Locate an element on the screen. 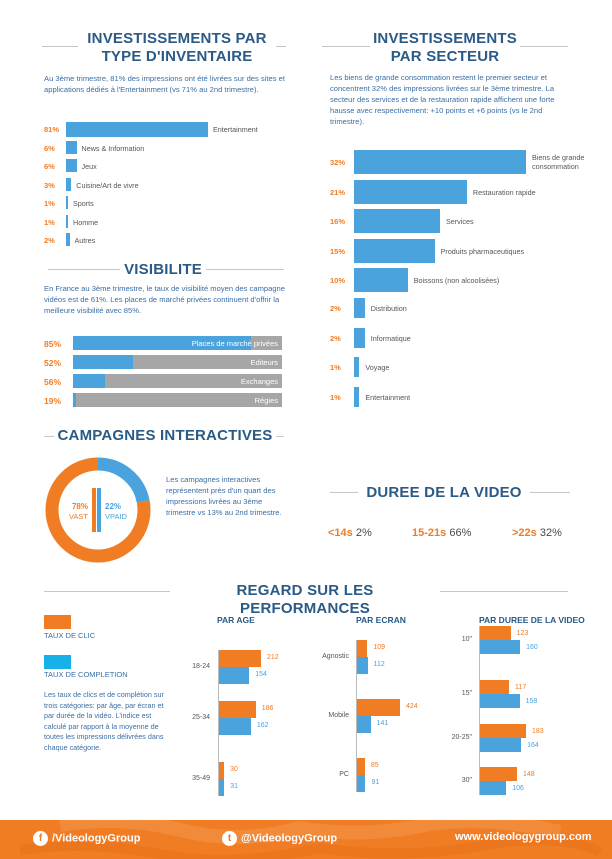  inventory-pct: 81% is located at coordinates (52, 129).